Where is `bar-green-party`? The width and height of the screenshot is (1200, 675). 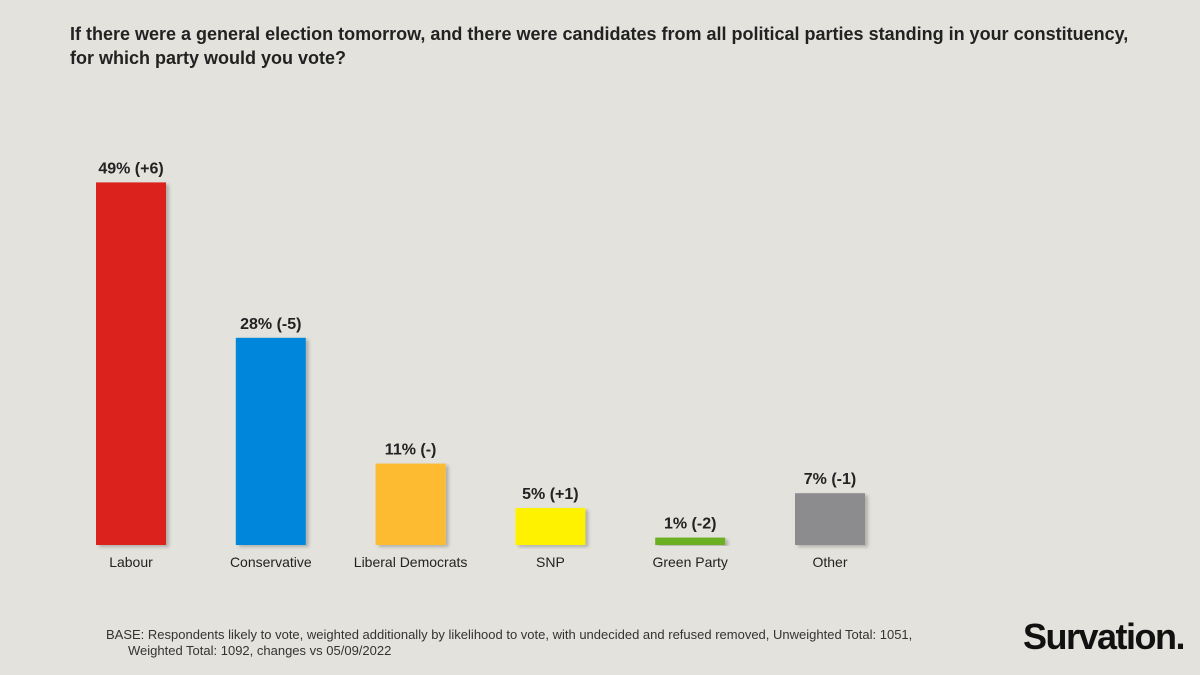 bar-green-party is located at coordinates (690, 541).